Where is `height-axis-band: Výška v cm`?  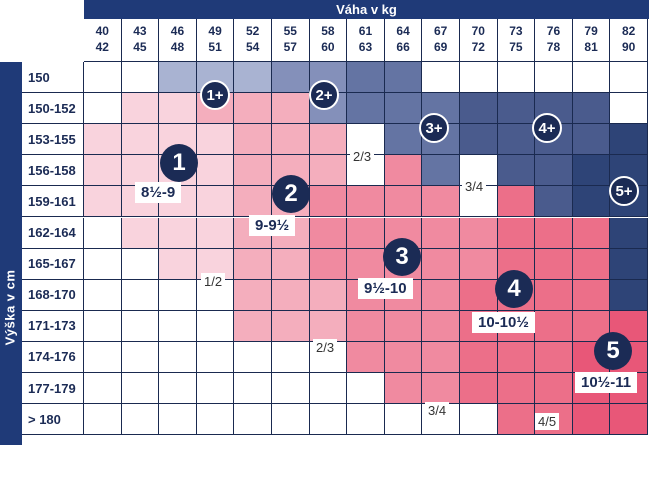
height-axis-band: Výška v cm is located at coordinates (11, 253).